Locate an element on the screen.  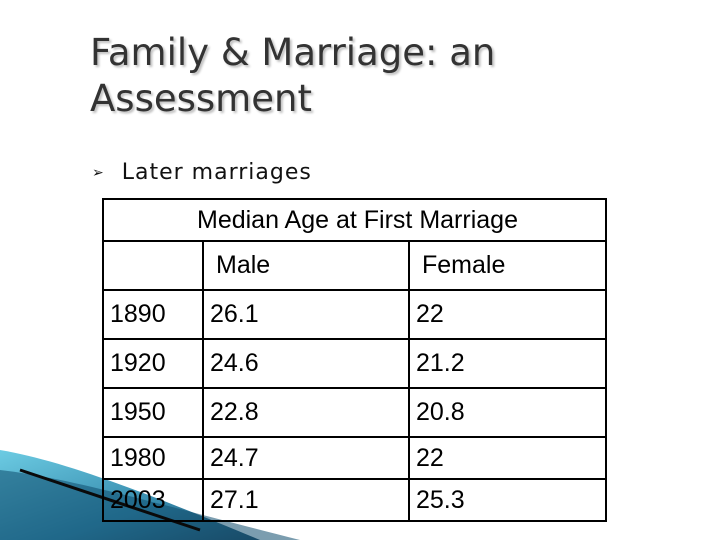
male-age-cell: 27.1 is located at coordinates (306, 500).